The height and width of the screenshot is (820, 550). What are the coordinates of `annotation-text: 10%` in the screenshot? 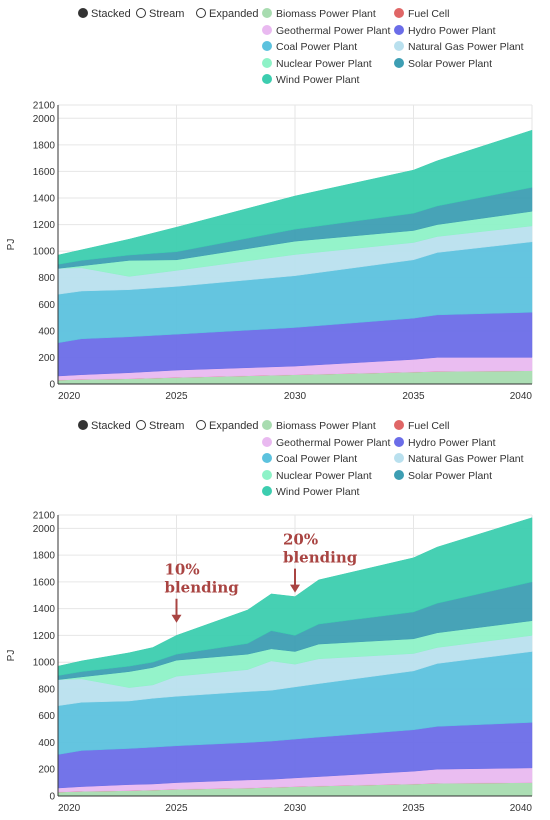 It's located at (182, 570).